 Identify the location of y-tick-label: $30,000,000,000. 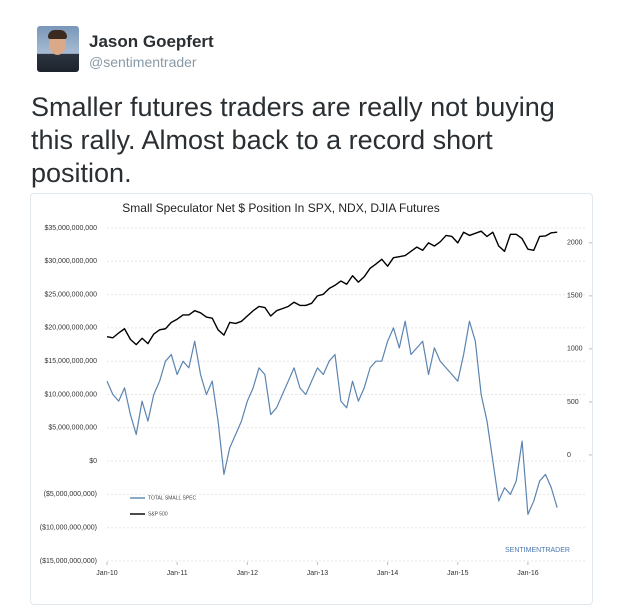
(70, 261).